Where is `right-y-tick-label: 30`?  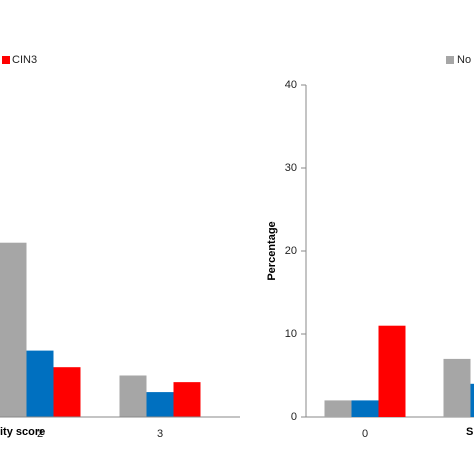
right-y-tick-label: 30 is located at coordinates (291, 168).